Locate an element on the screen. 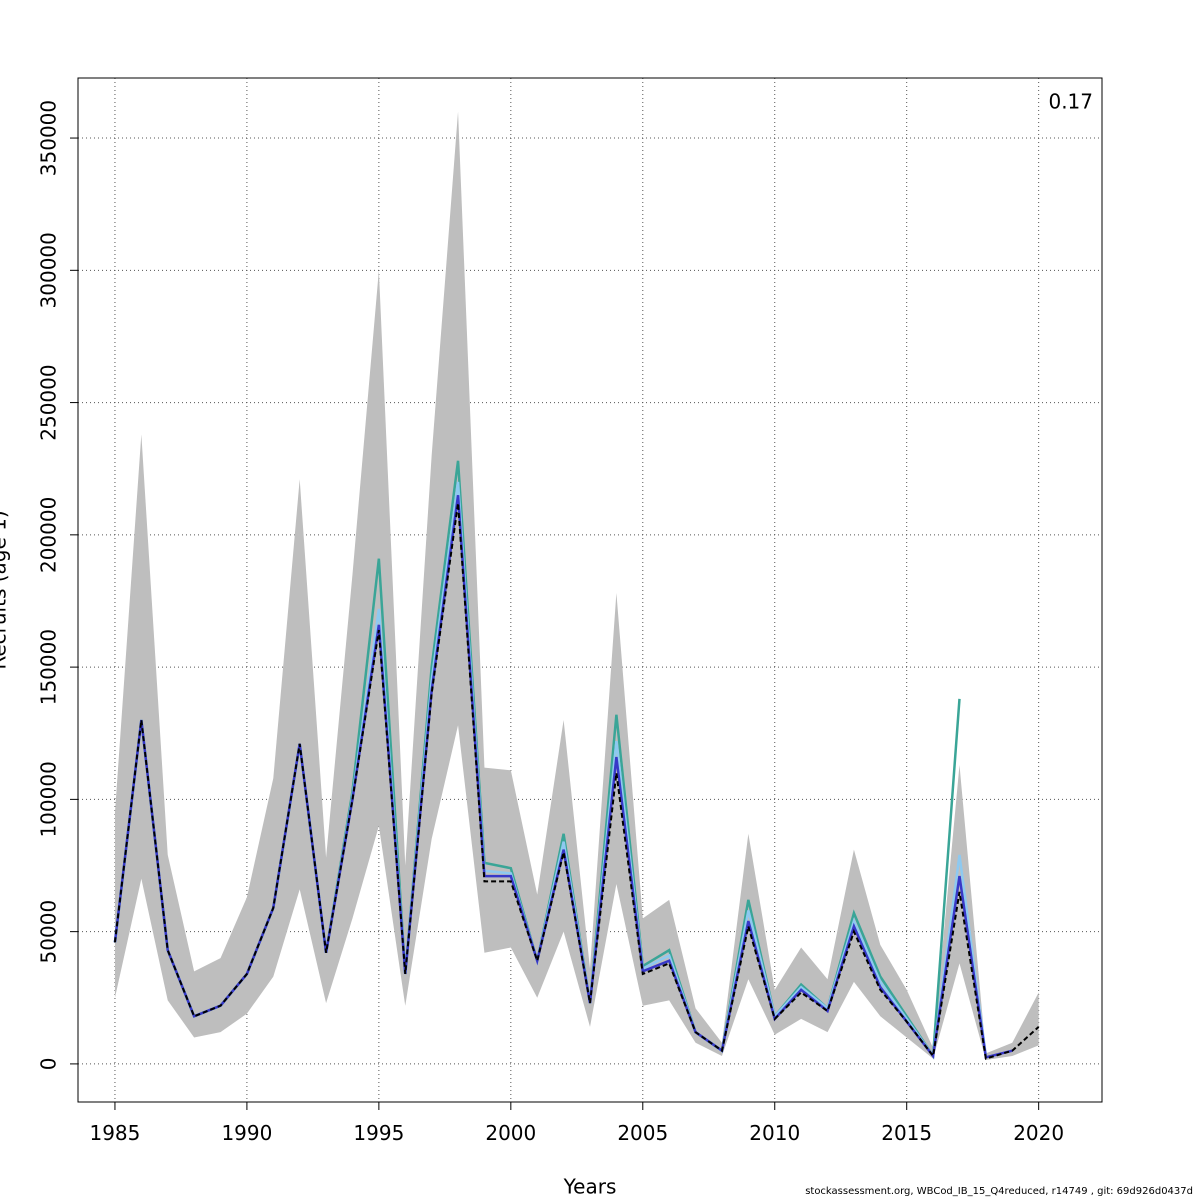  x-tick-label: 2005 is located at coordinates (642, 1133).